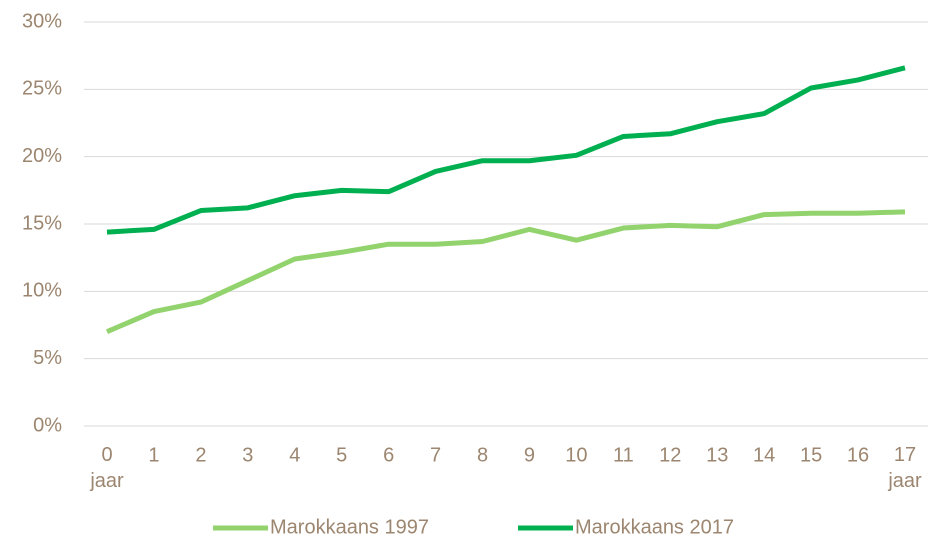  What do you see at coordinates (42, 89) in the screenshot?
I see `y-tick-label: 25%` at bounding box center [42, 89].